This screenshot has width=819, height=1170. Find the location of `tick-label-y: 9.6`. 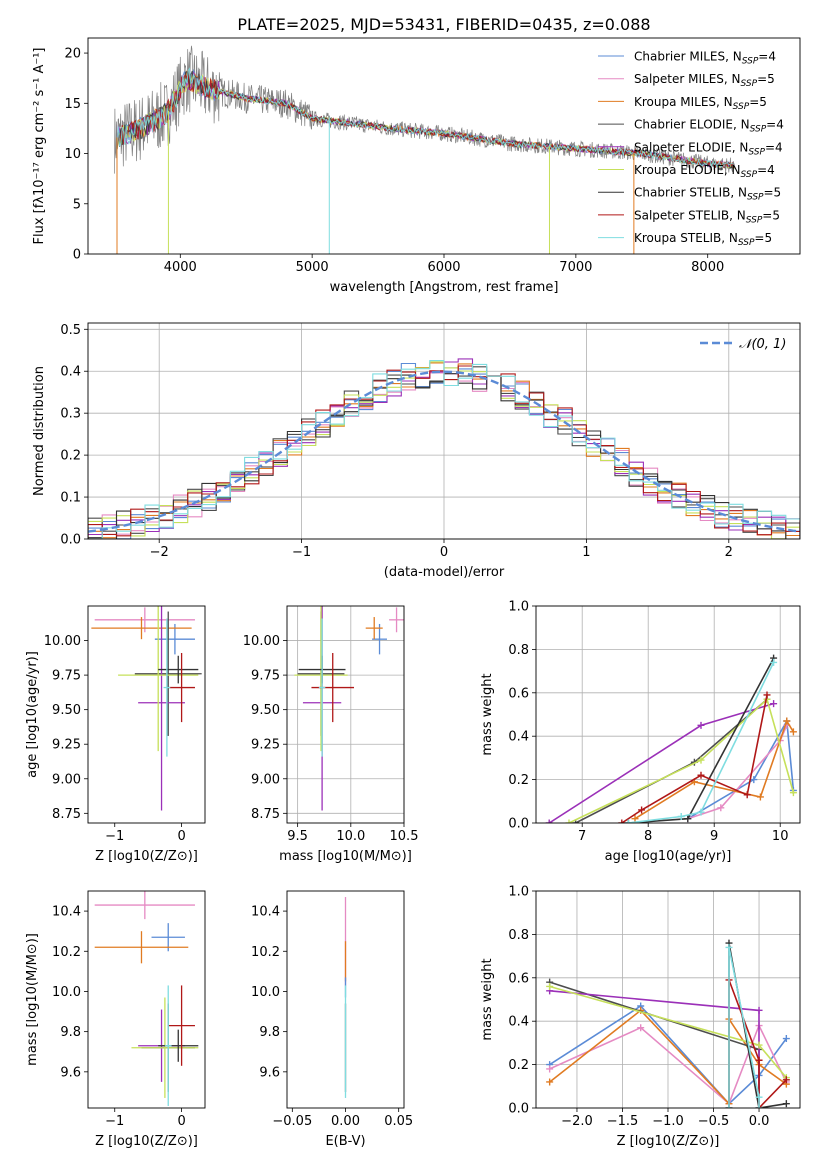

tick-label-y: 9.6 is located at coordinates (70, 1072).